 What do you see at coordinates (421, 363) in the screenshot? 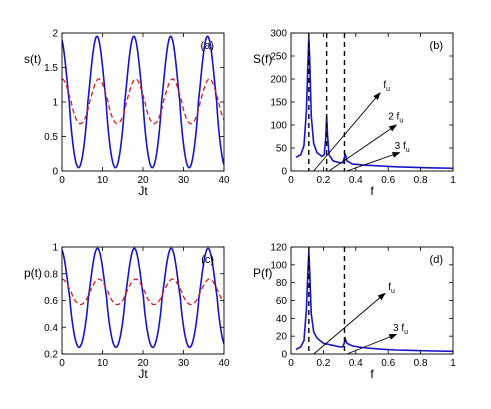
I see `x-tick-label-d-4: 0.8` at bounding box center [421, 363].